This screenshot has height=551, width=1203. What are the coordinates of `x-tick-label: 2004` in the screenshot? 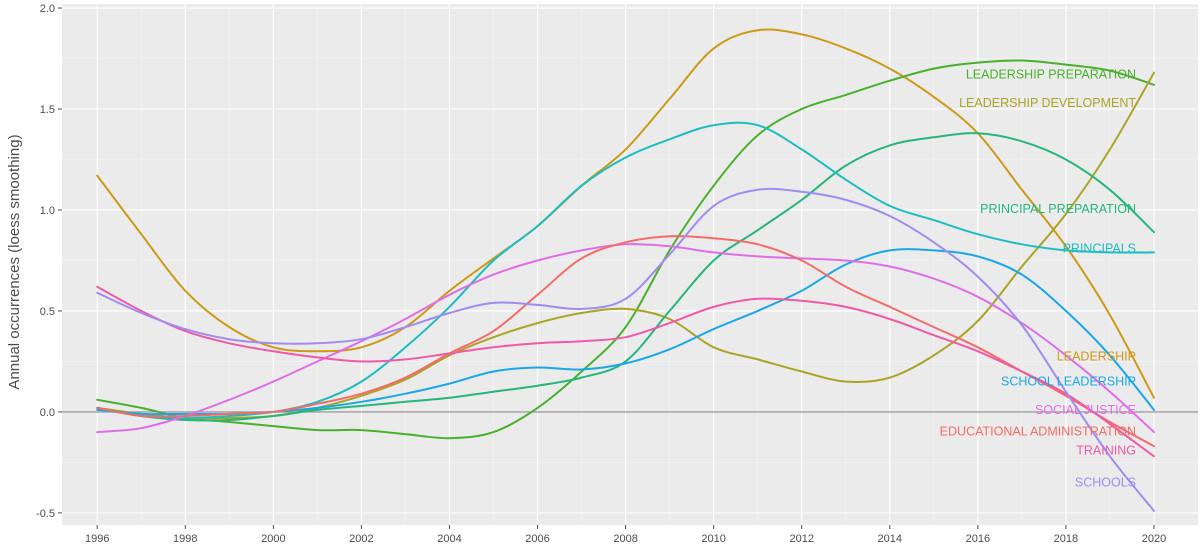 It's located at (449, 539).